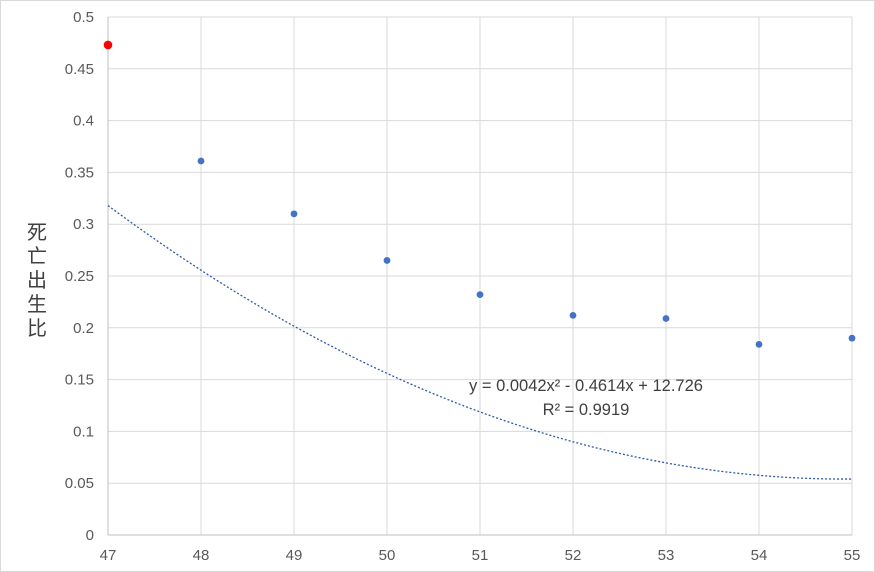 This screenshot has width=875, height=572. Describe the element at coordinates (83, 17) in the screenshot. I see `y-tick-label: 0.5` at that location.